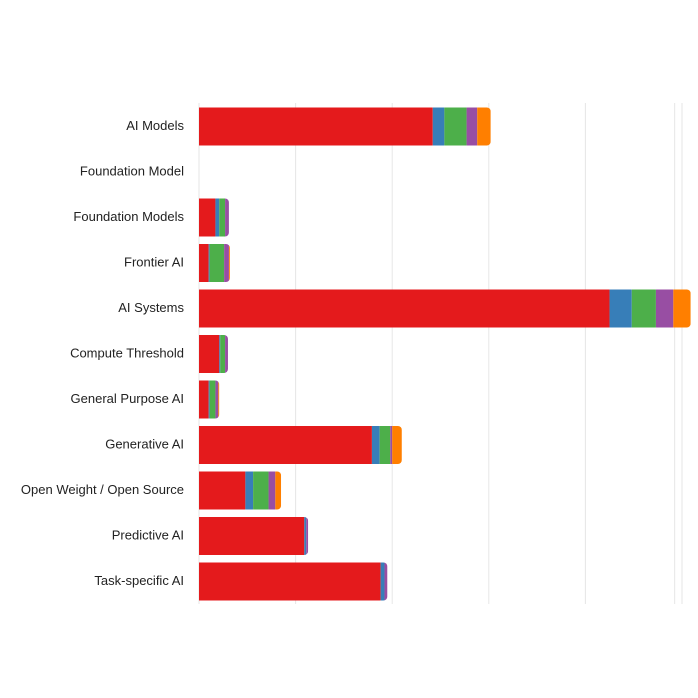  I want to click on category-label: Generative AI, so click(144, 443).